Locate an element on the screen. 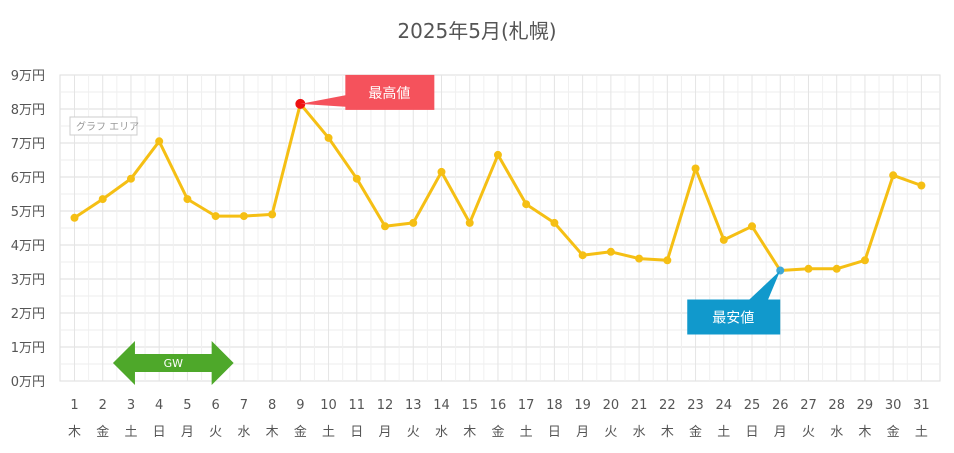 This screenshot has height=453, width=954. gw-double-arrow is located at coordinates (173, 363).